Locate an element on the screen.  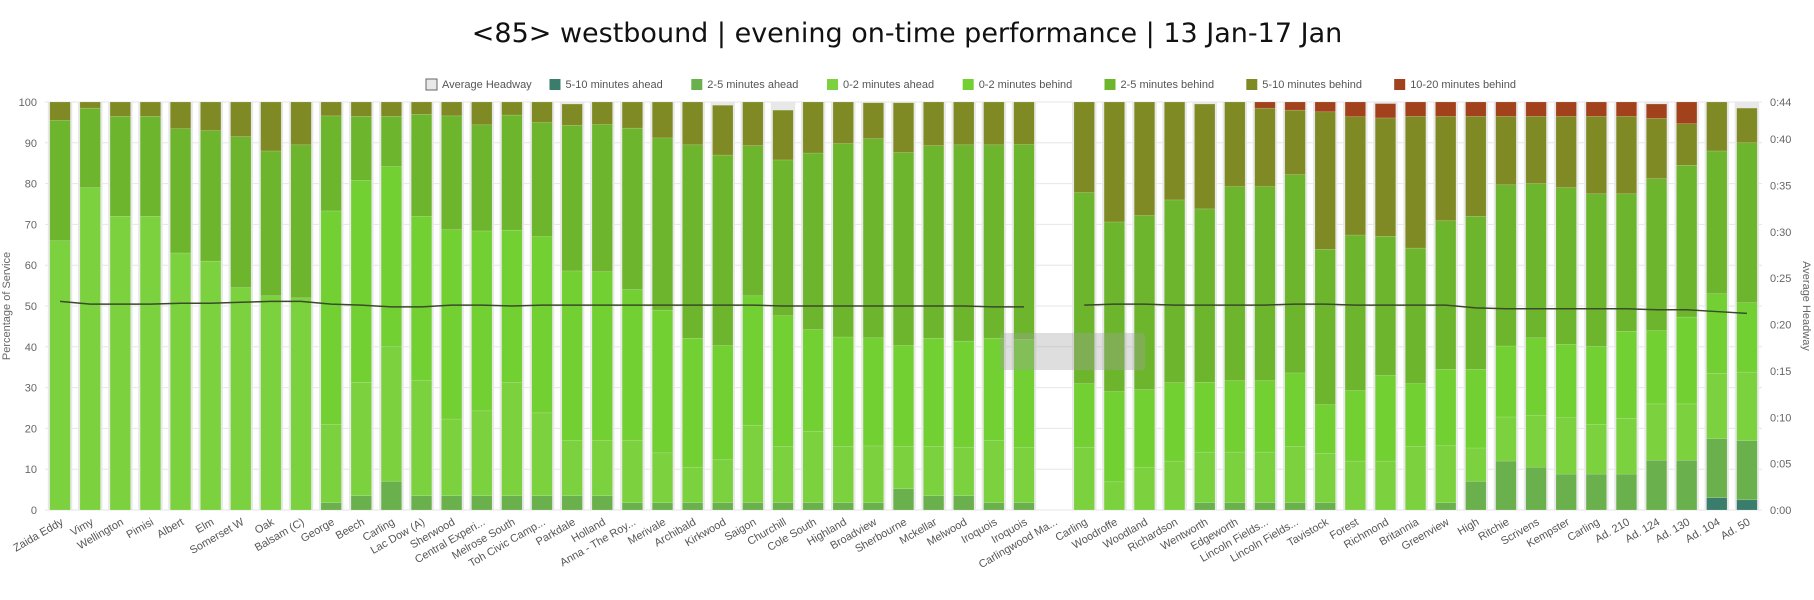
y2-axis-title: Average Headway is located at coordinates (1806, 306).